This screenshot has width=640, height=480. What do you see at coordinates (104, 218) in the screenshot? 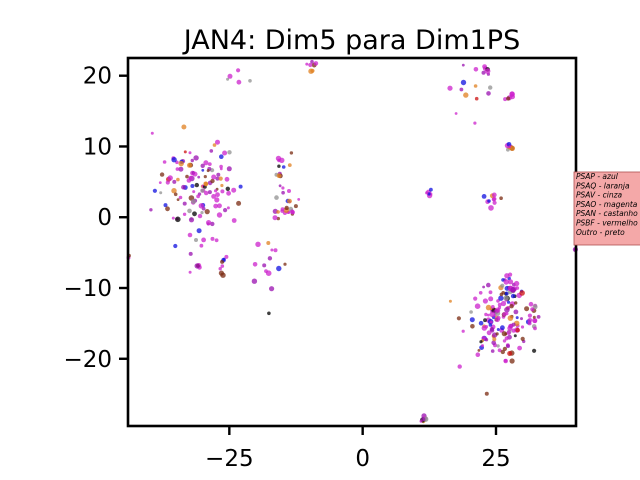
I see `y-tick-label: 0` at bounding box center [104, 218].